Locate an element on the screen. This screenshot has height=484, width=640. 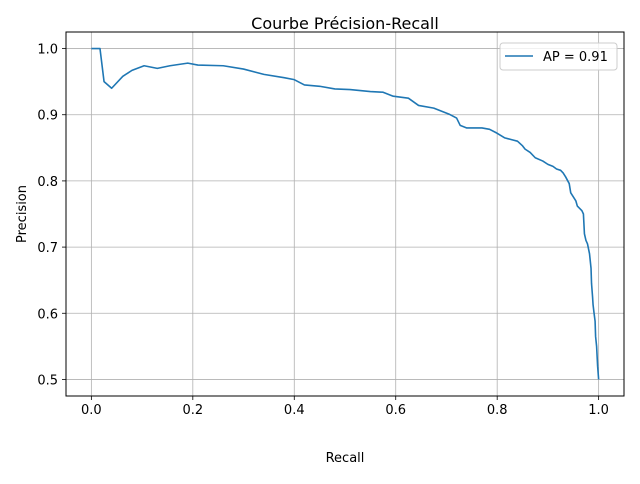
x-axis-label: Recall is located at coordinates (345, 458).